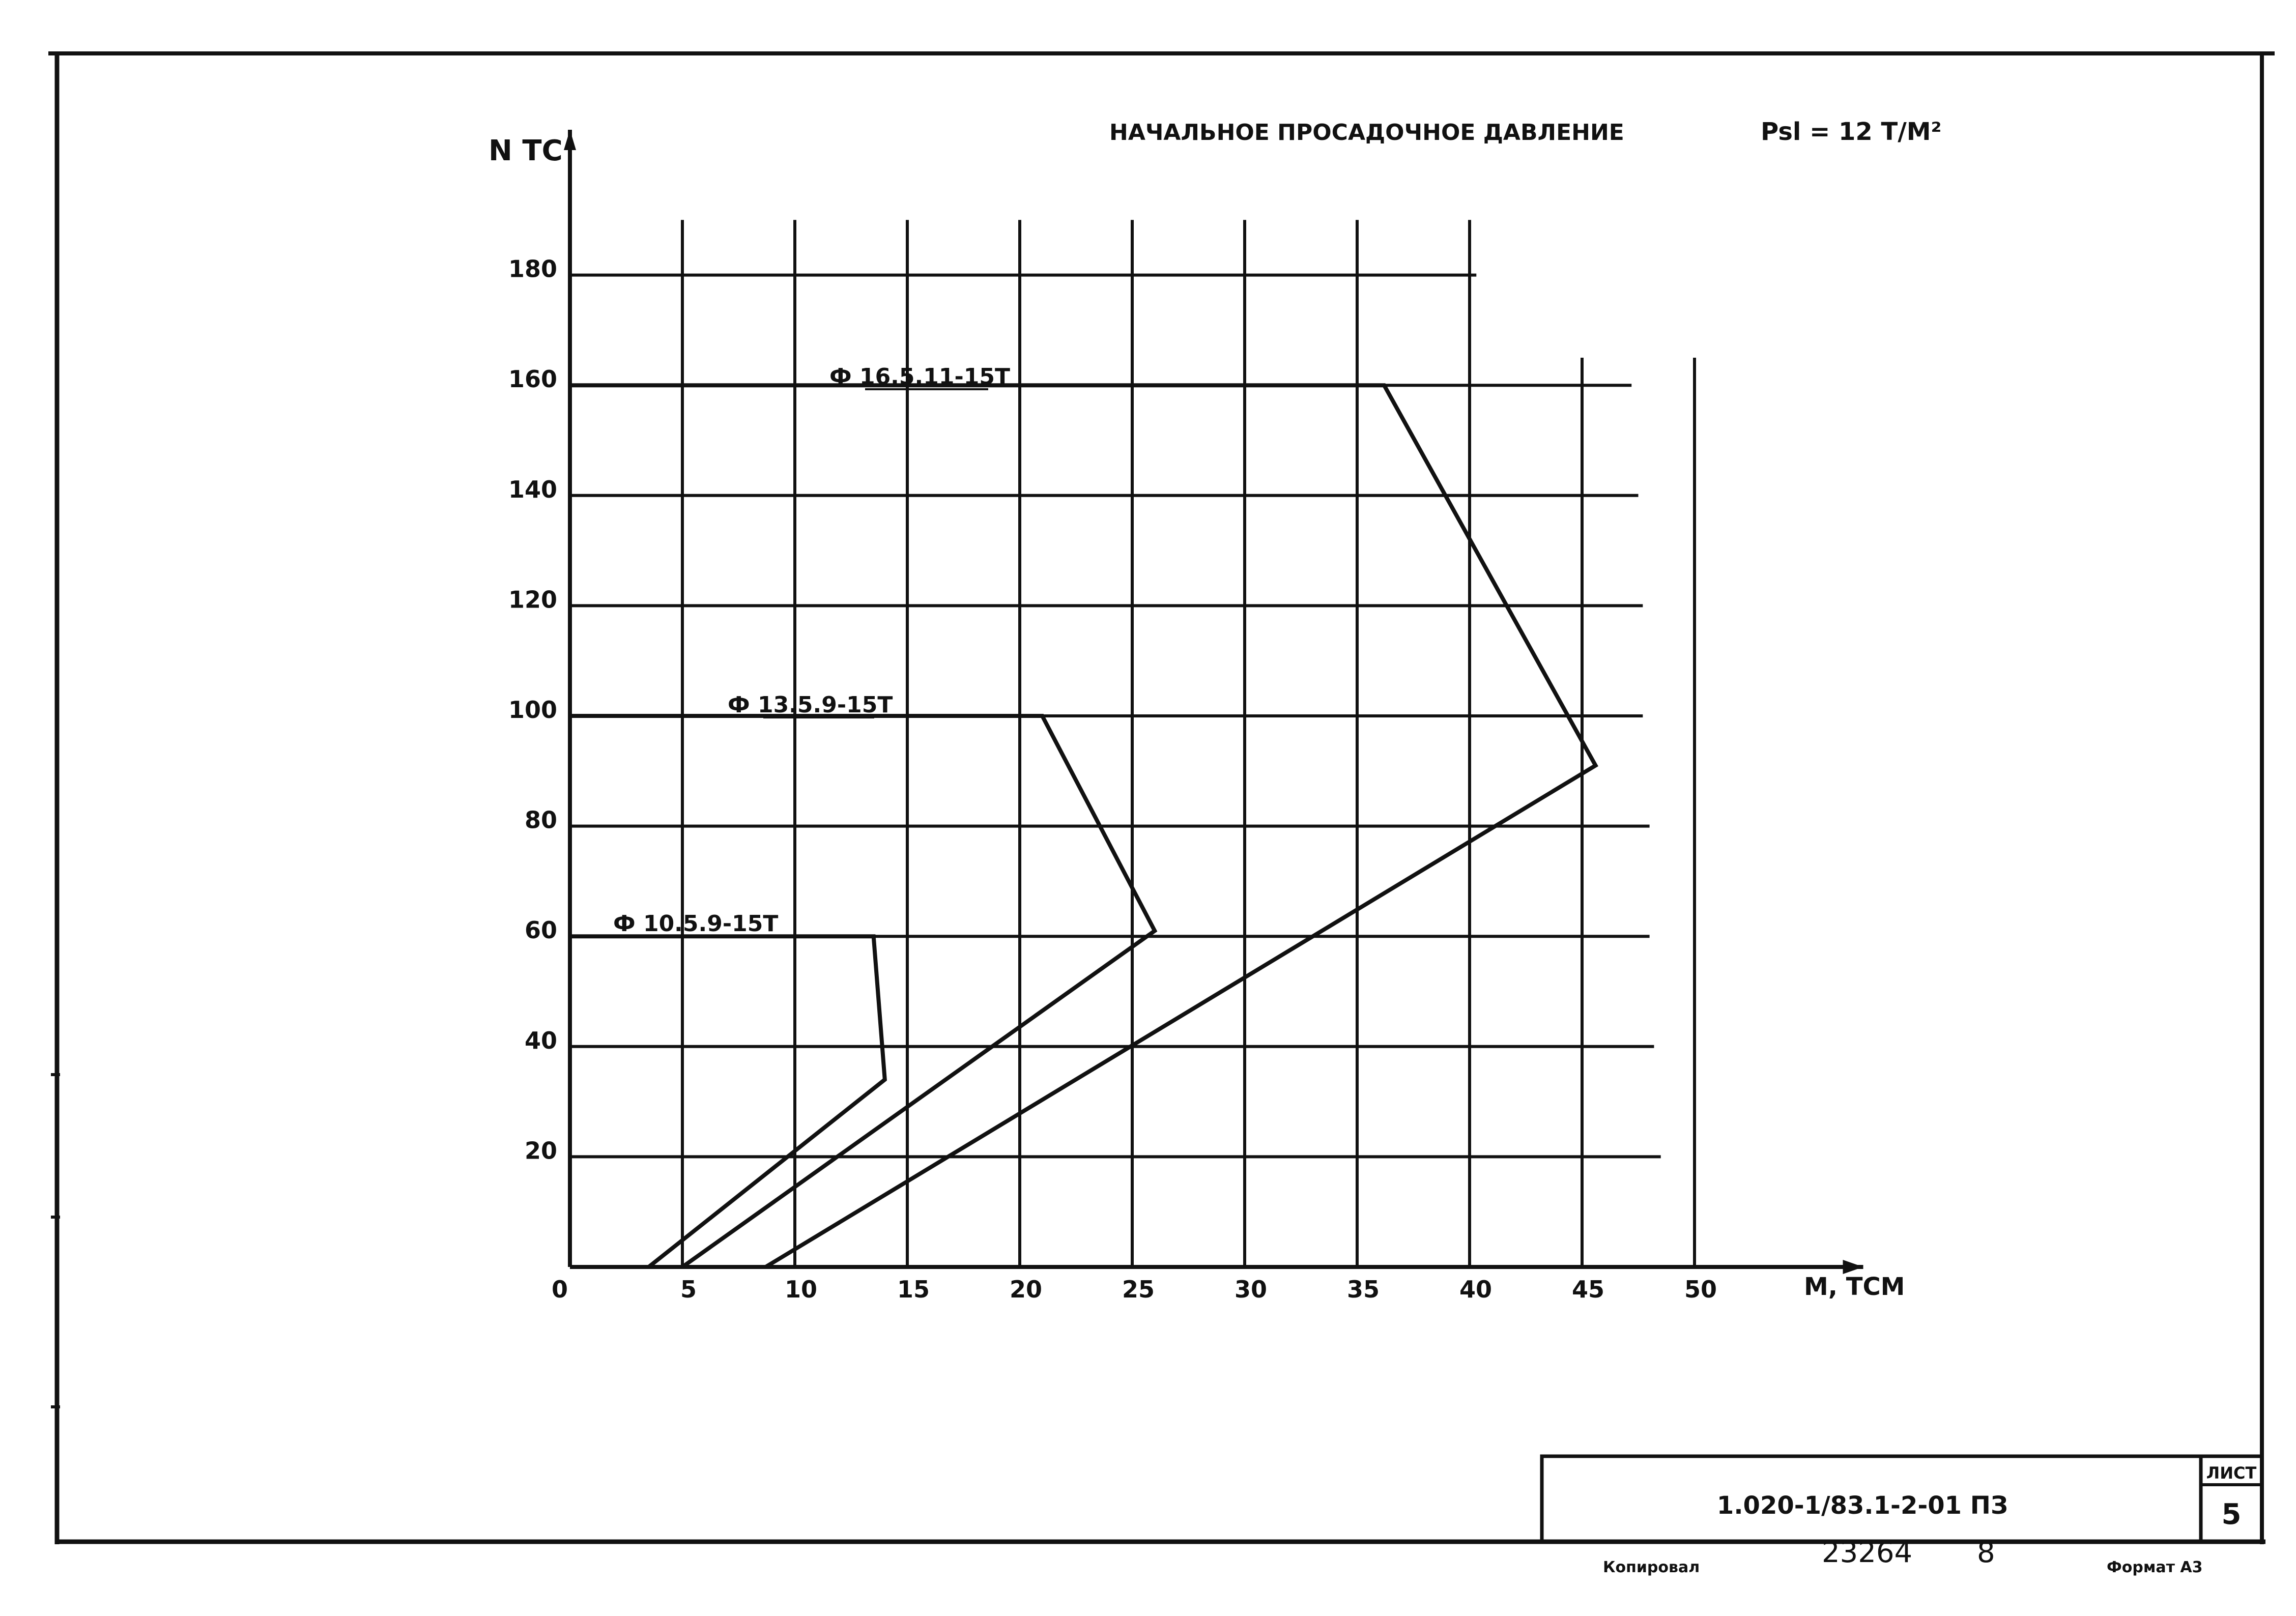  What do you see at coordinates (1363, 1290) in the screenshot?
I see `x-tick-label: 35` at bounding box center [1363, 1290].